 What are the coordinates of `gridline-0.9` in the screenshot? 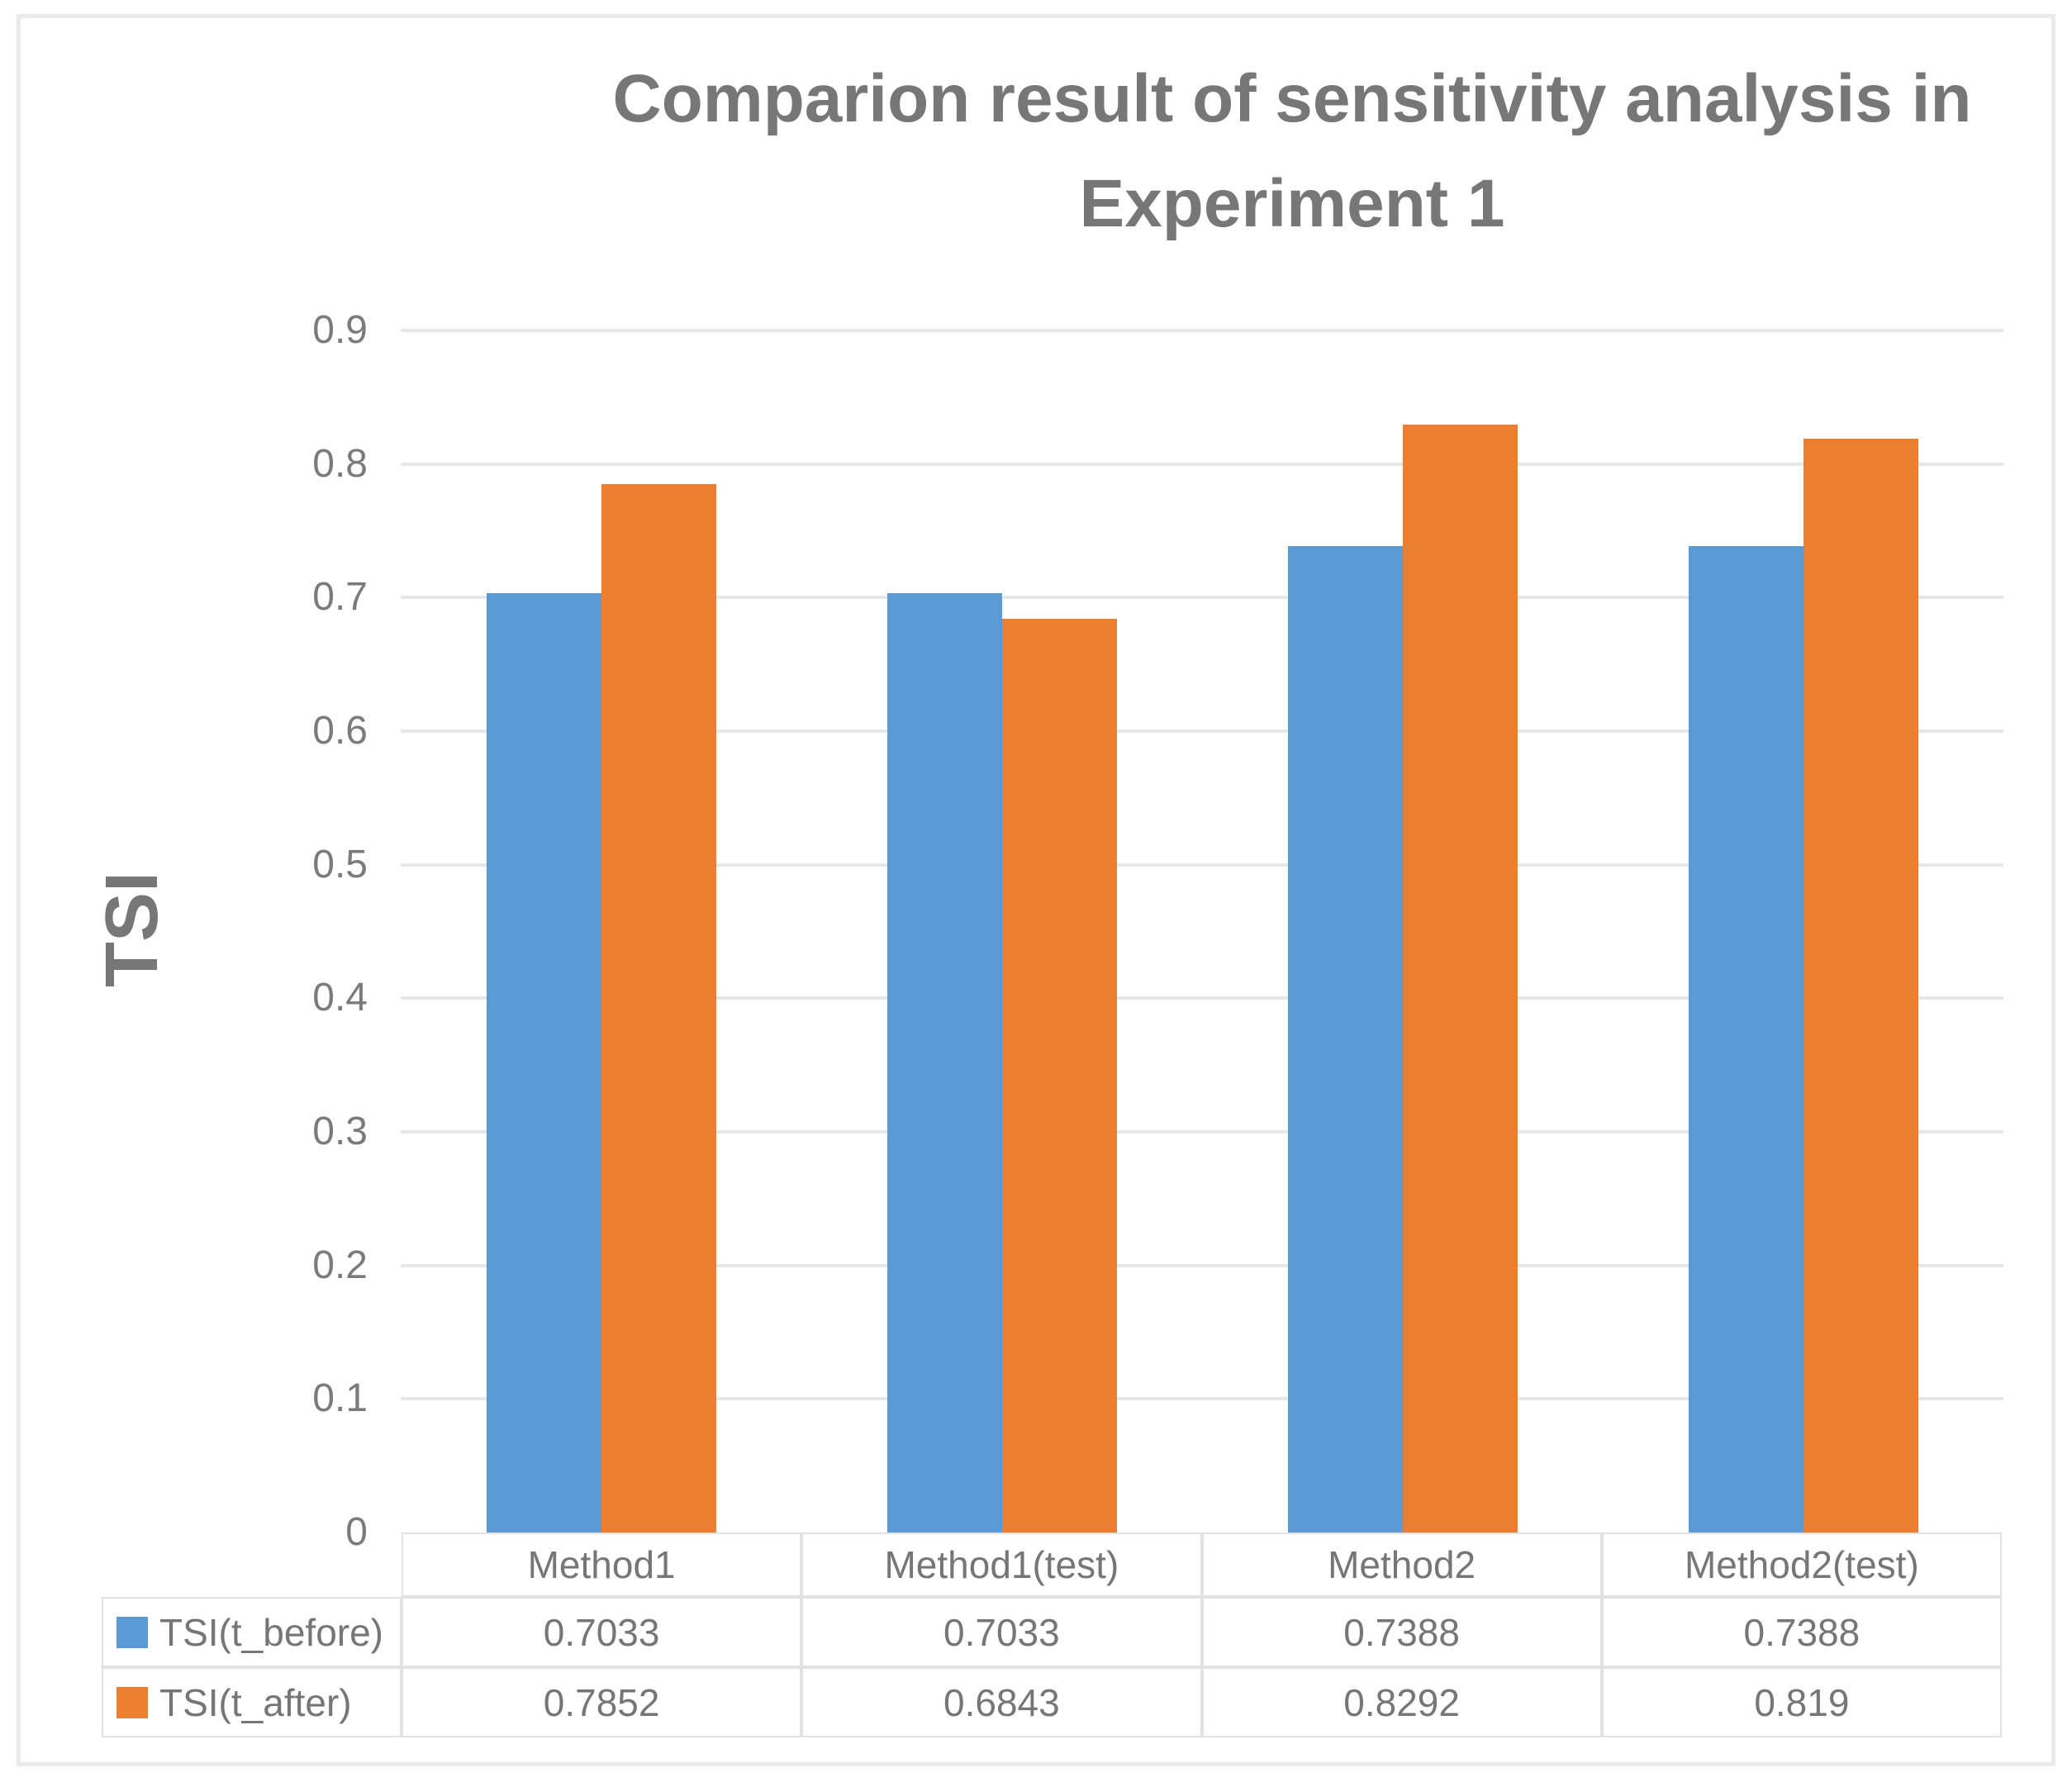 It's located at (1202, 330).